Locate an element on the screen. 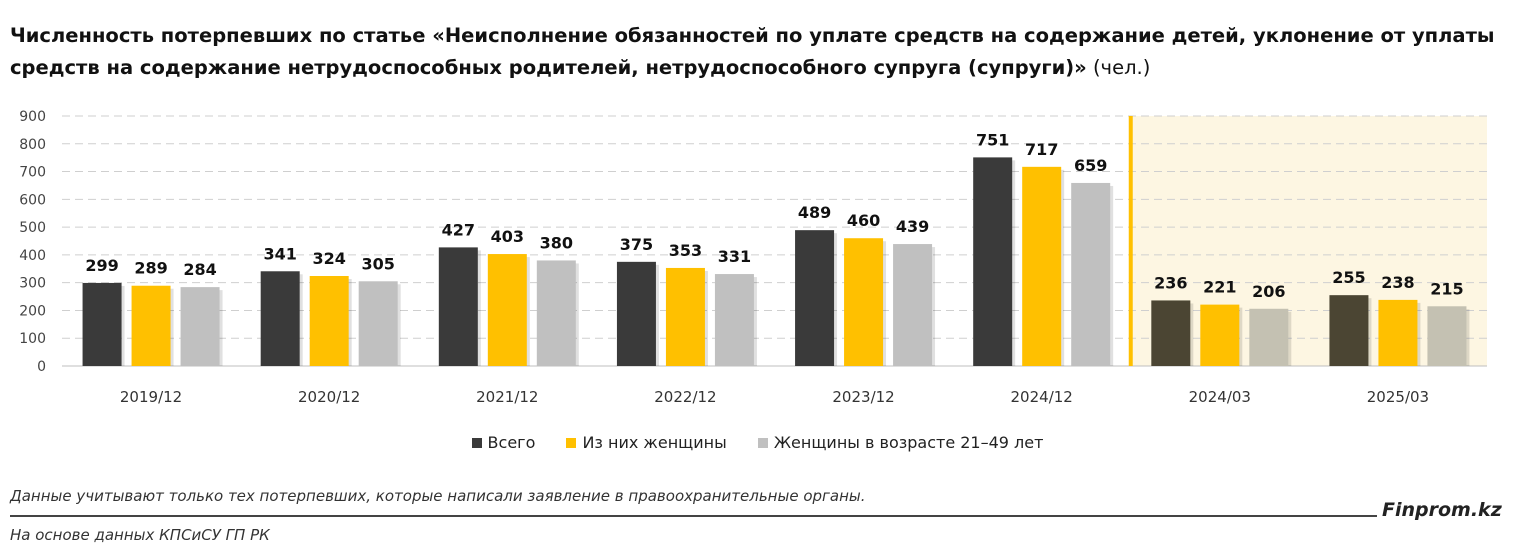 This screenshot has height=560, width=1515. data-label: 324 is located at coordinates (328, 258).